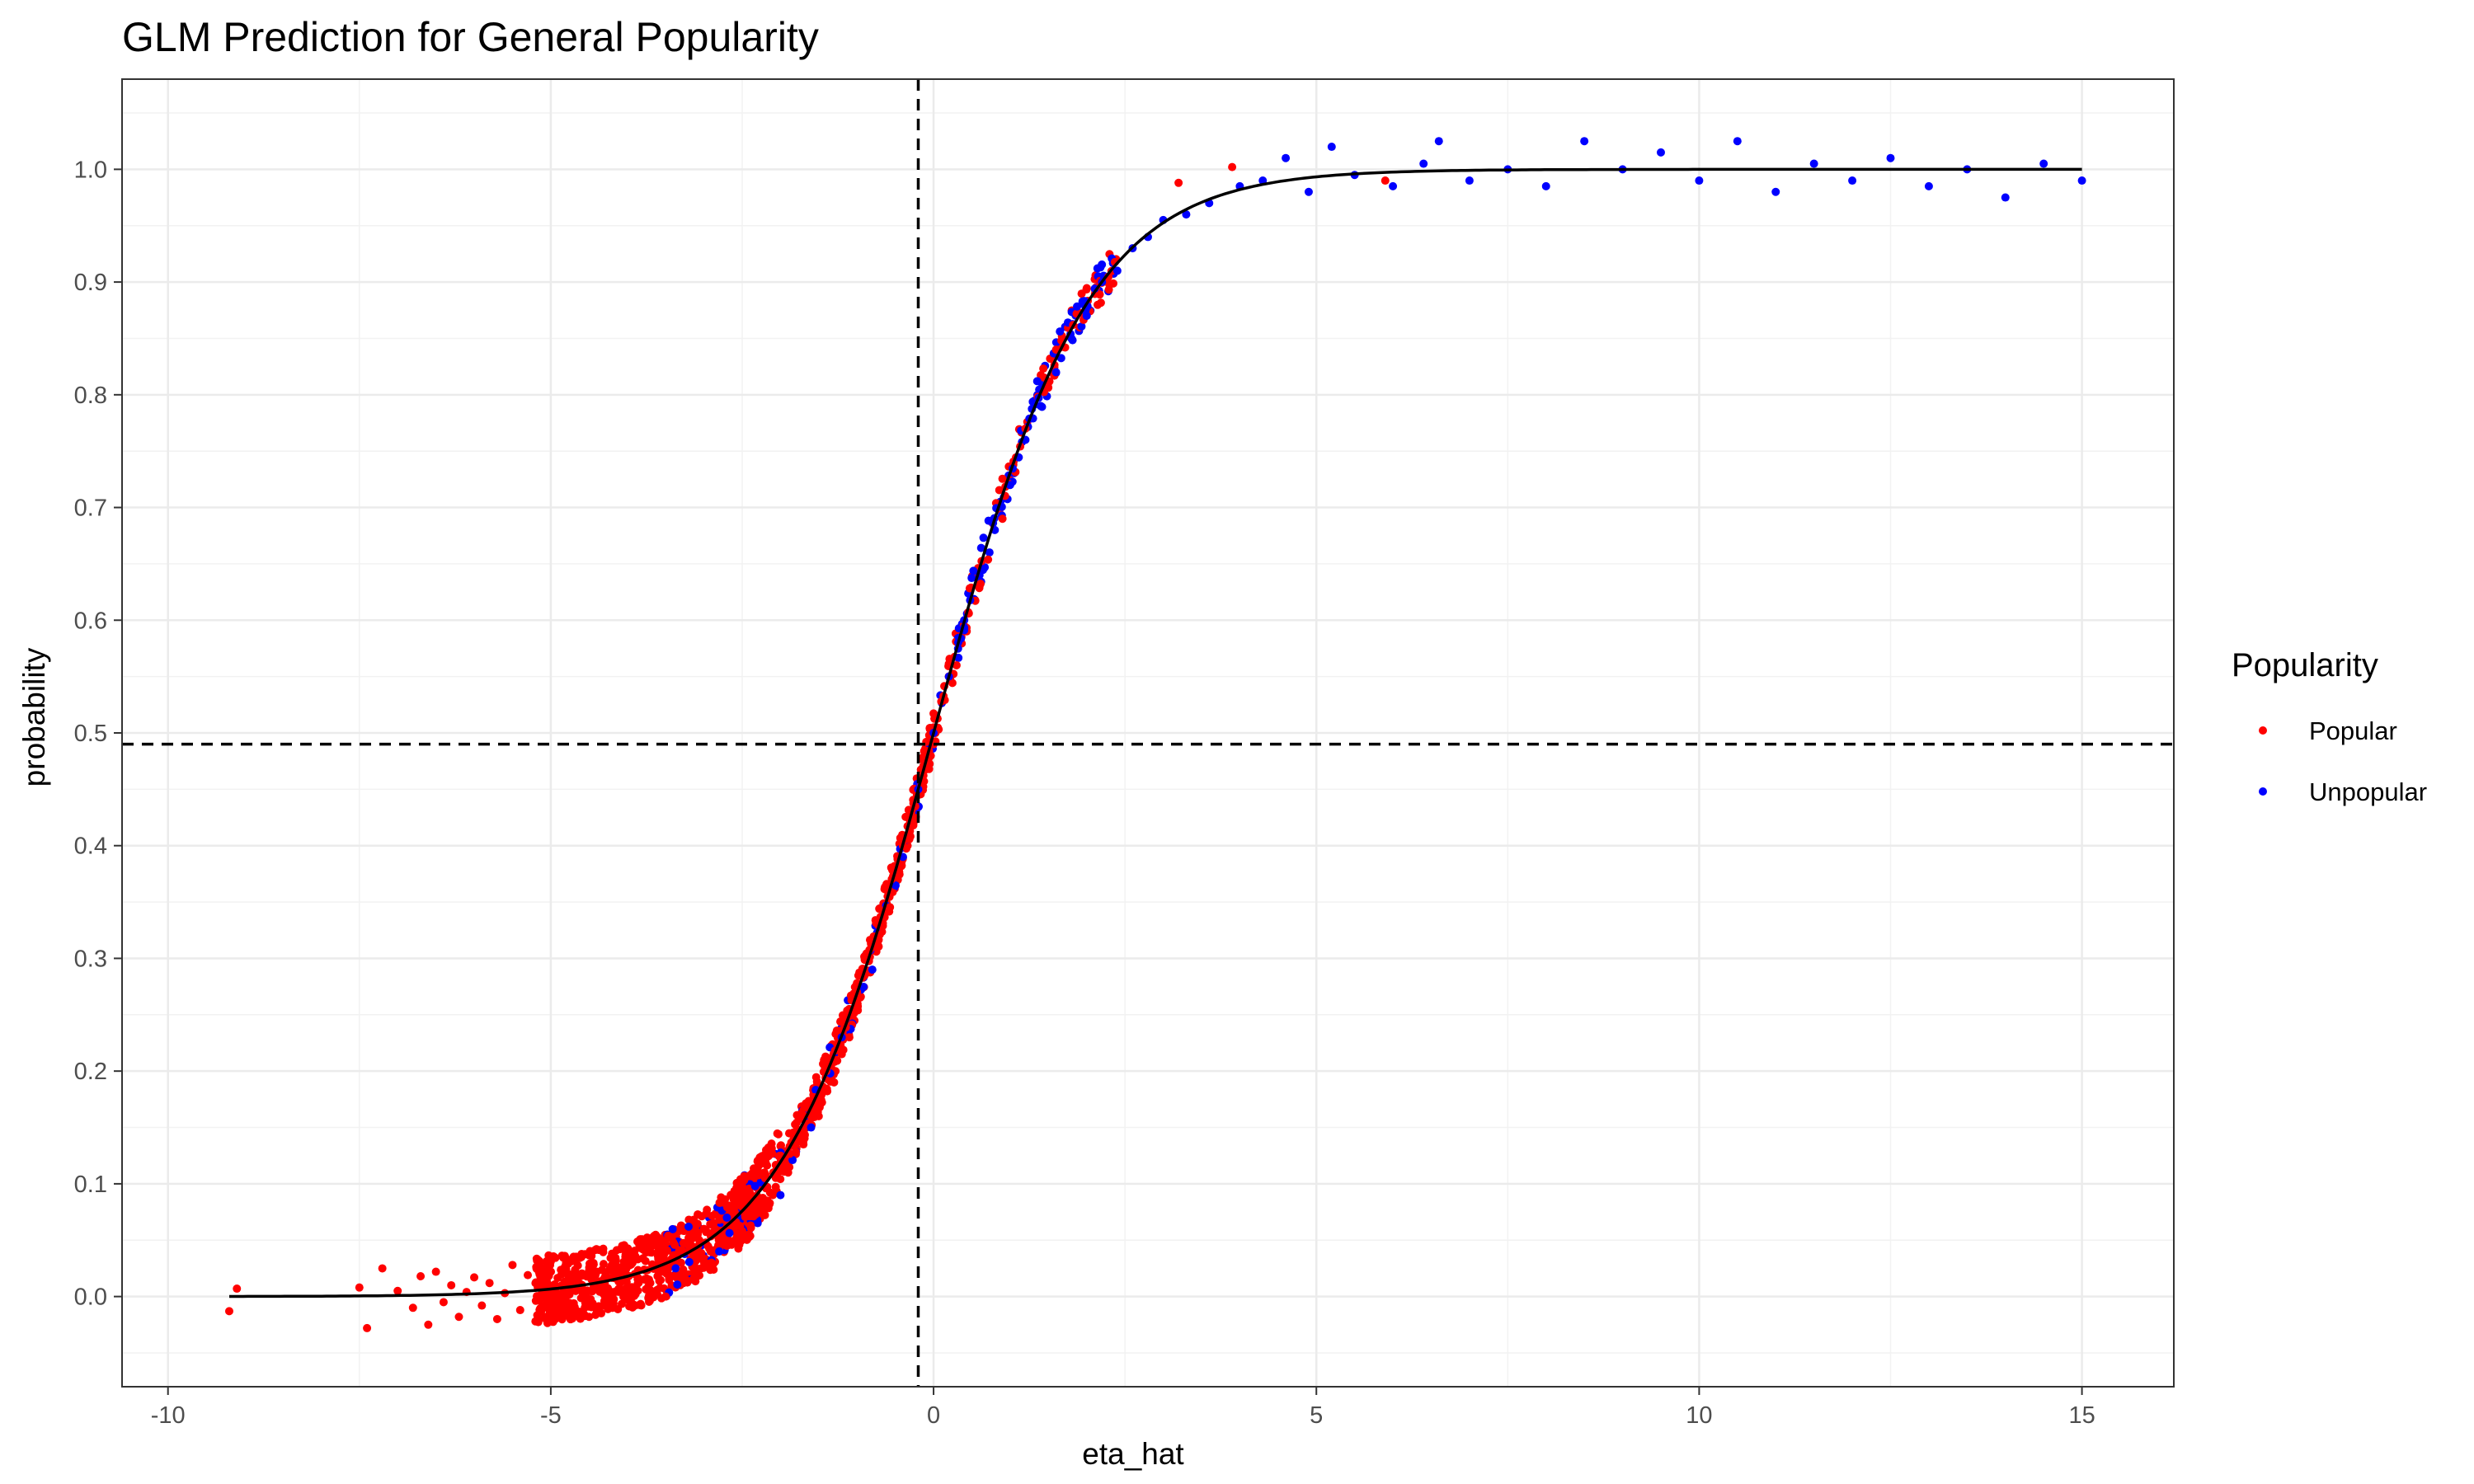  I want to click on legend-label-unpopular: Unpopular, so click(2368, 791).